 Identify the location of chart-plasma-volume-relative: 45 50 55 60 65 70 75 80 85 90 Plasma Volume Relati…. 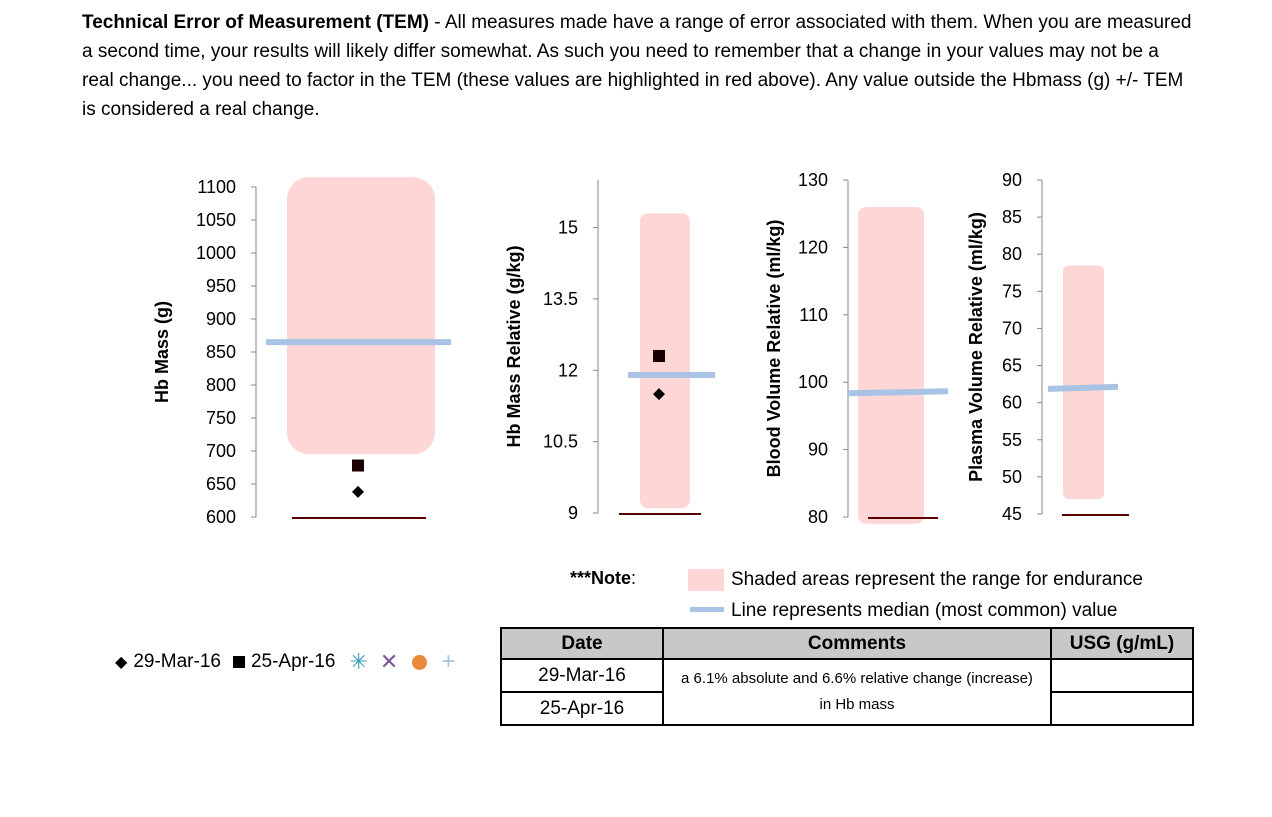
(1047, 347).